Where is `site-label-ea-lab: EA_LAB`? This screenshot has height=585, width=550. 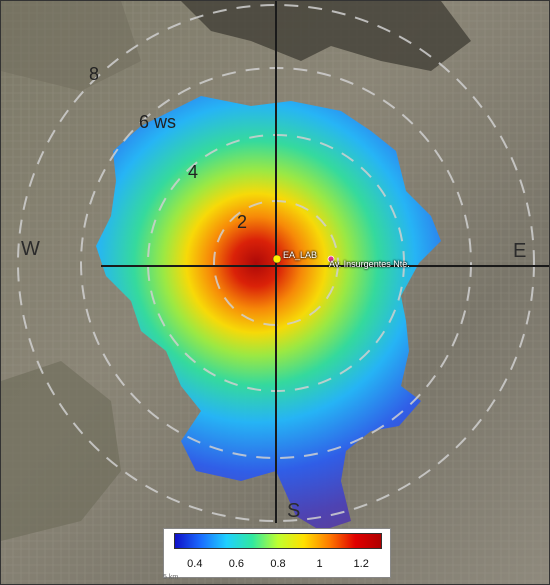 site-label-ea-lab: EA_LAB is located at coordinates (300, 255).